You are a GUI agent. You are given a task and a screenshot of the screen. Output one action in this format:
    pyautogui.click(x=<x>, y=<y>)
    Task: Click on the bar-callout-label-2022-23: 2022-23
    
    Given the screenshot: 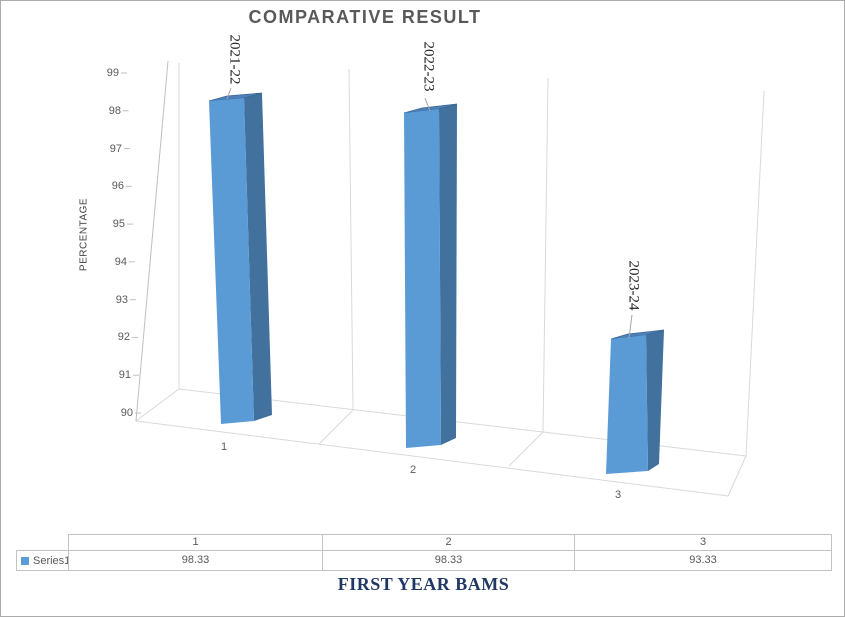 What is the action you would take?
    pyautogui.click(x=428, y=66)
    